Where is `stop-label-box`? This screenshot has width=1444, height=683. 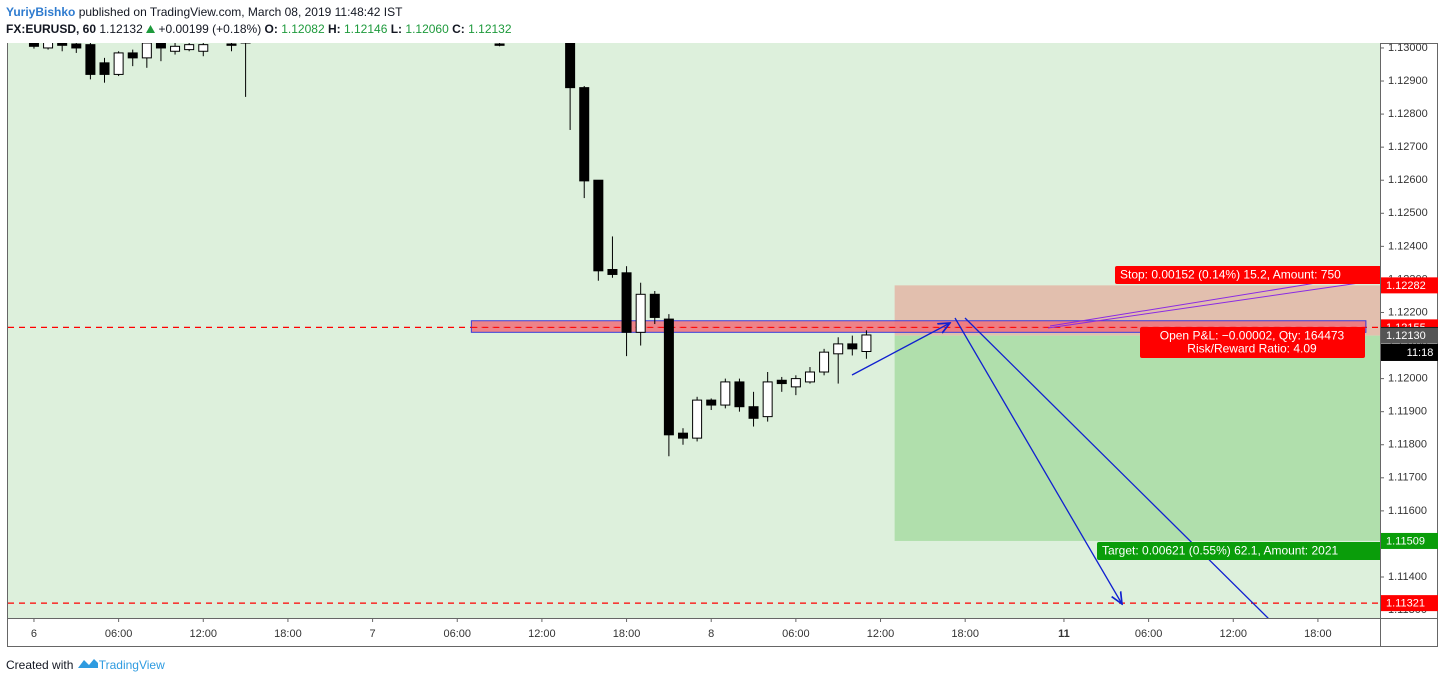
stop-label-box is located at coordinates (1247, 275).